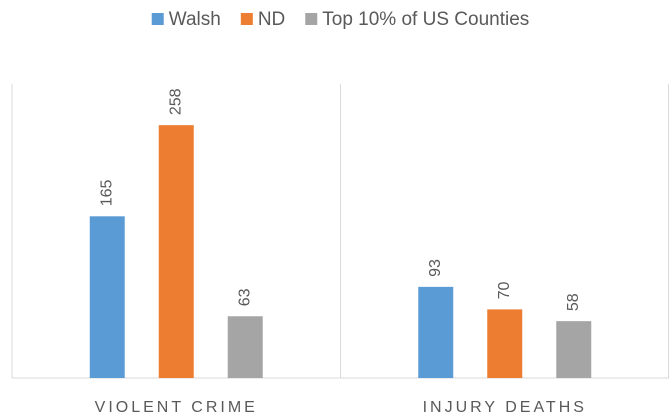 Image resolution: width=669 pixels, height=419 pixels. What do you see at coordinates (106, 193) in the screenshot?
I see `data-label: 165` at bounding box center [106, 193].